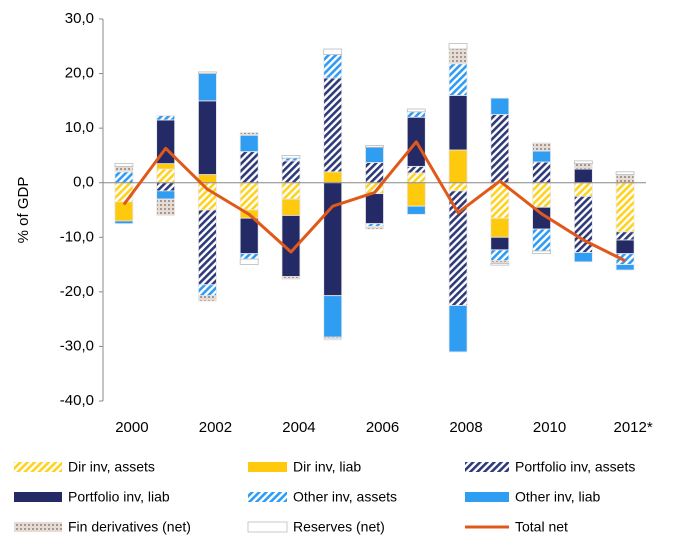 The height and width of the screenshot is (545, 686). What do you see at coordinates (465, 427) in the screenshot?
I see `x-tick-label: 2008` at bounding box center [465, 427].